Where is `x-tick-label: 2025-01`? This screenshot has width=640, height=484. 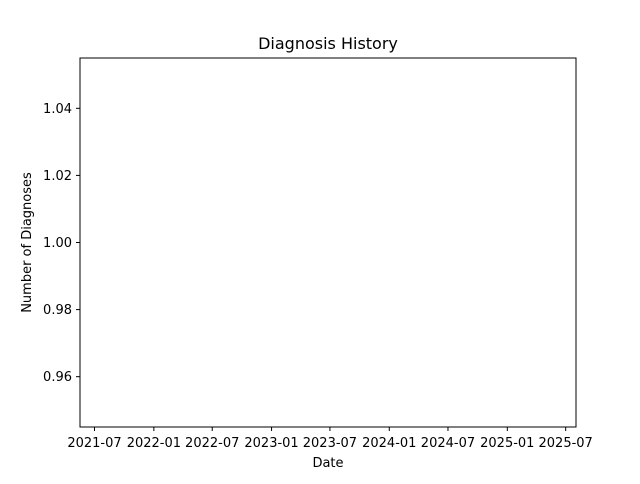 x-tick-label: 2025-01 is located at coordinates (507, 443).